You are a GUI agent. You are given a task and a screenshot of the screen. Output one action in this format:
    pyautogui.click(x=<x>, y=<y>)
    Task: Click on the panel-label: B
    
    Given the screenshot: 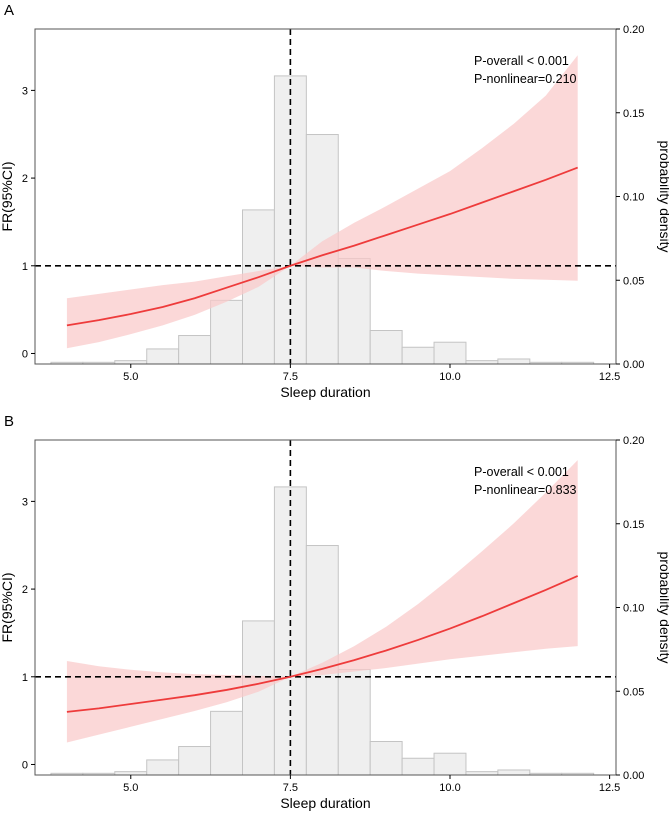 What is the action you would take?
    pyautogui.click(x=9, y=421)
    